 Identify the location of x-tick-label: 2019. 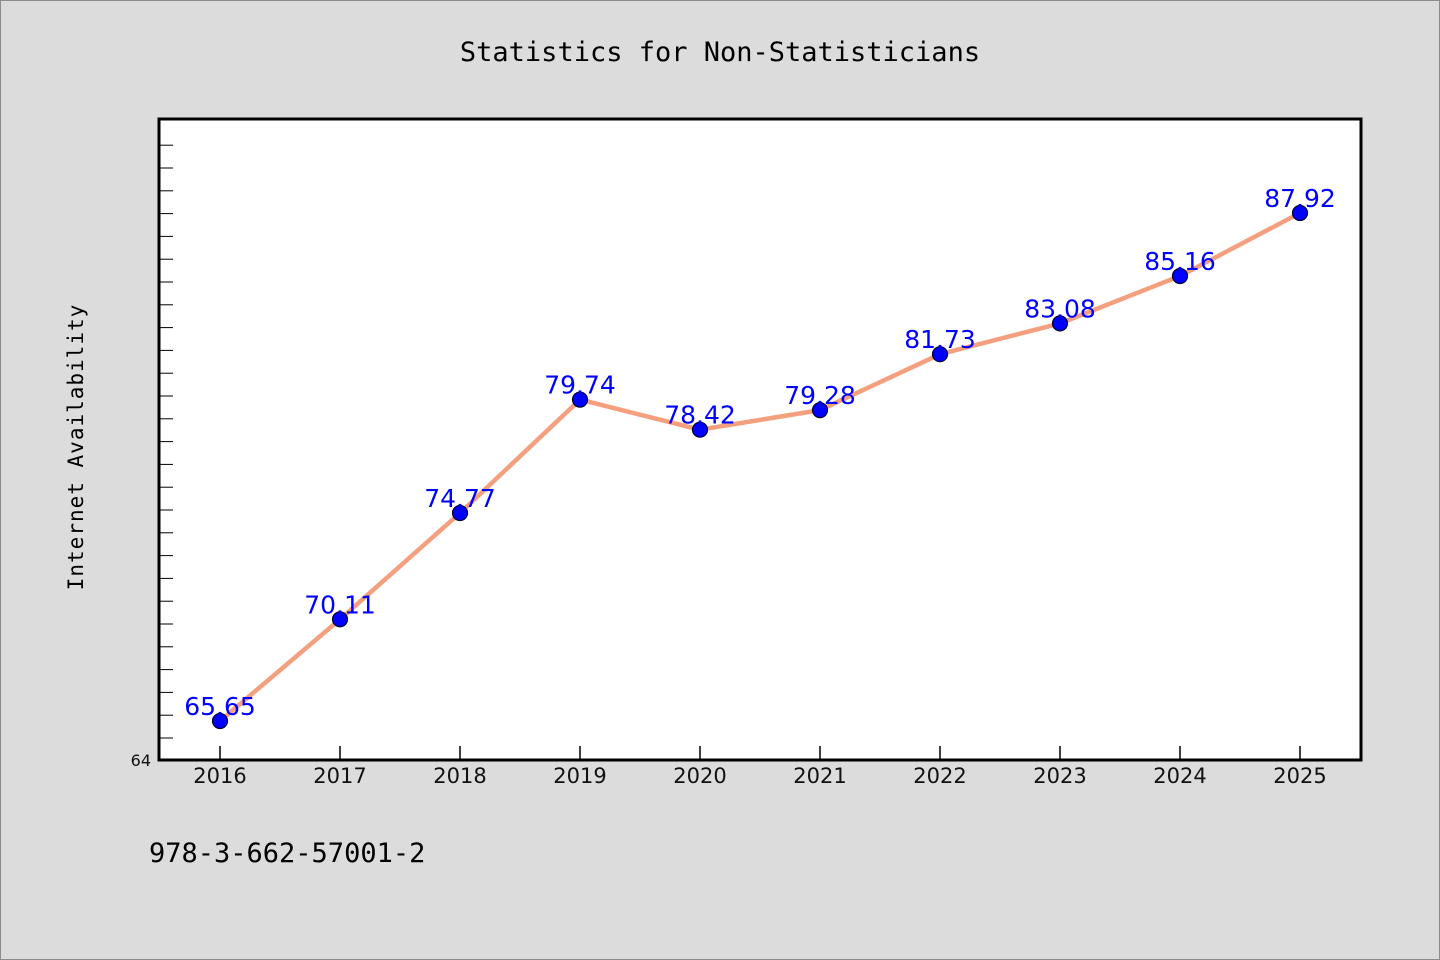
(579, 776).